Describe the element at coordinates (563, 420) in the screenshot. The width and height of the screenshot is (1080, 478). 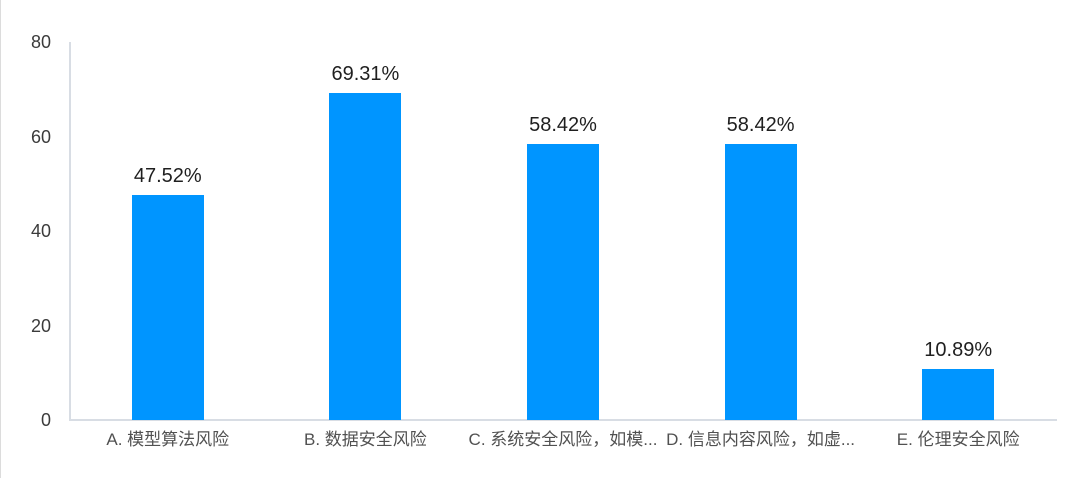
I see `x-axis-line` at that location.